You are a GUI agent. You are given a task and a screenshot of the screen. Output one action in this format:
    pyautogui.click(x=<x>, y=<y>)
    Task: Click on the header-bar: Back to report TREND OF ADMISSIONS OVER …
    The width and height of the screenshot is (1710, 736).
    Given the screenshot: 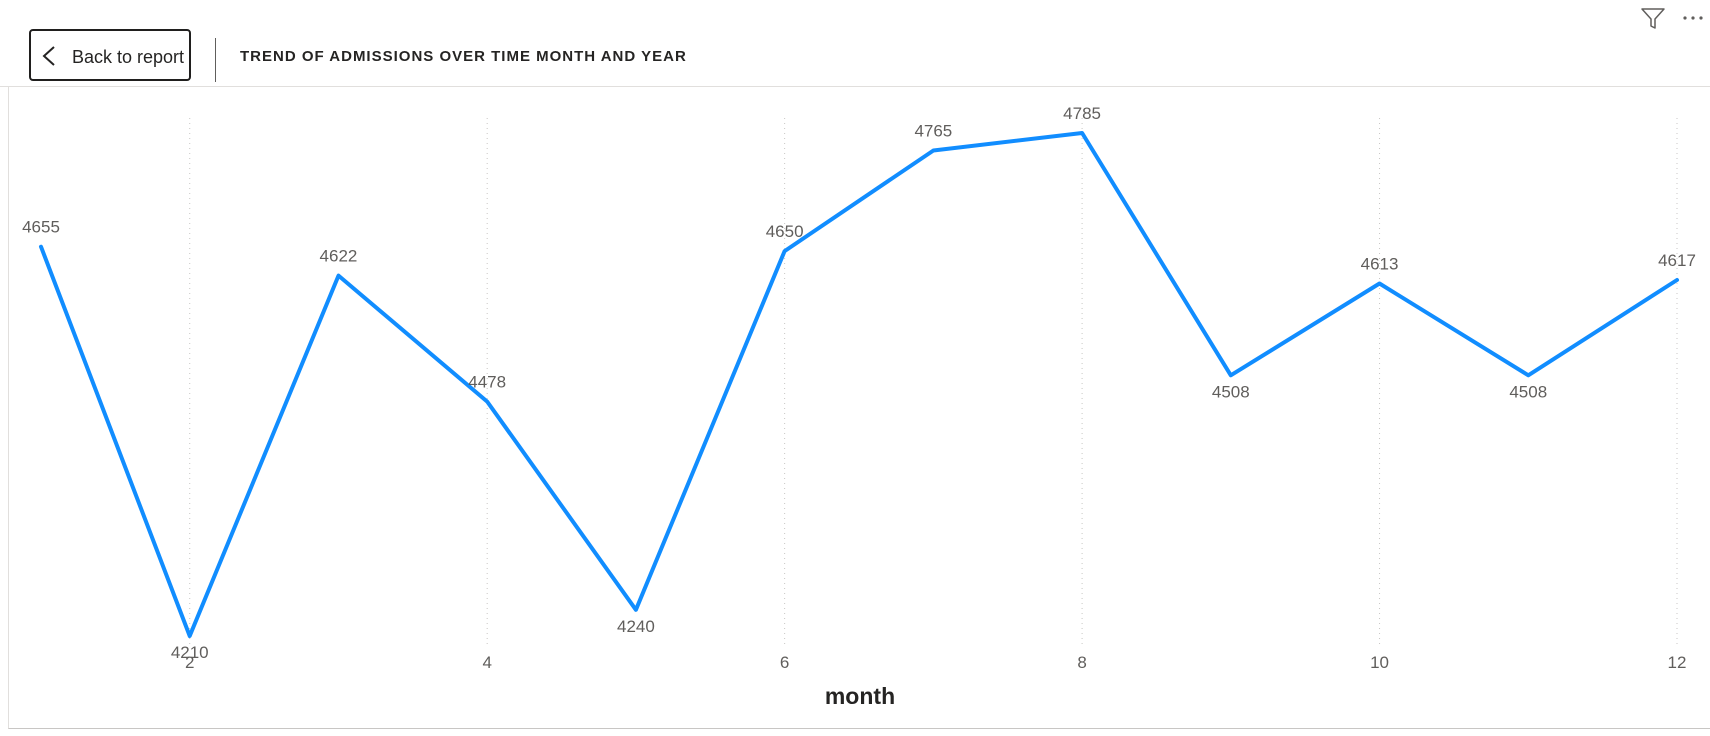 What is the action you would take?
    pyautogui.click(x=855, y=43)
    